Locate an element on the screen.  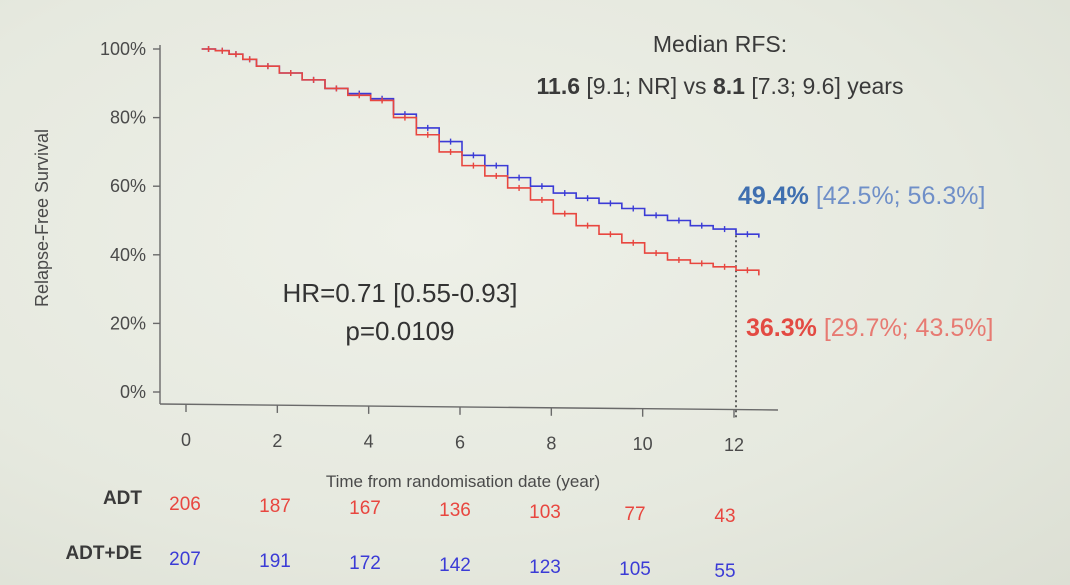
x-tick-label: 10 is located at coordinates (643, 444).